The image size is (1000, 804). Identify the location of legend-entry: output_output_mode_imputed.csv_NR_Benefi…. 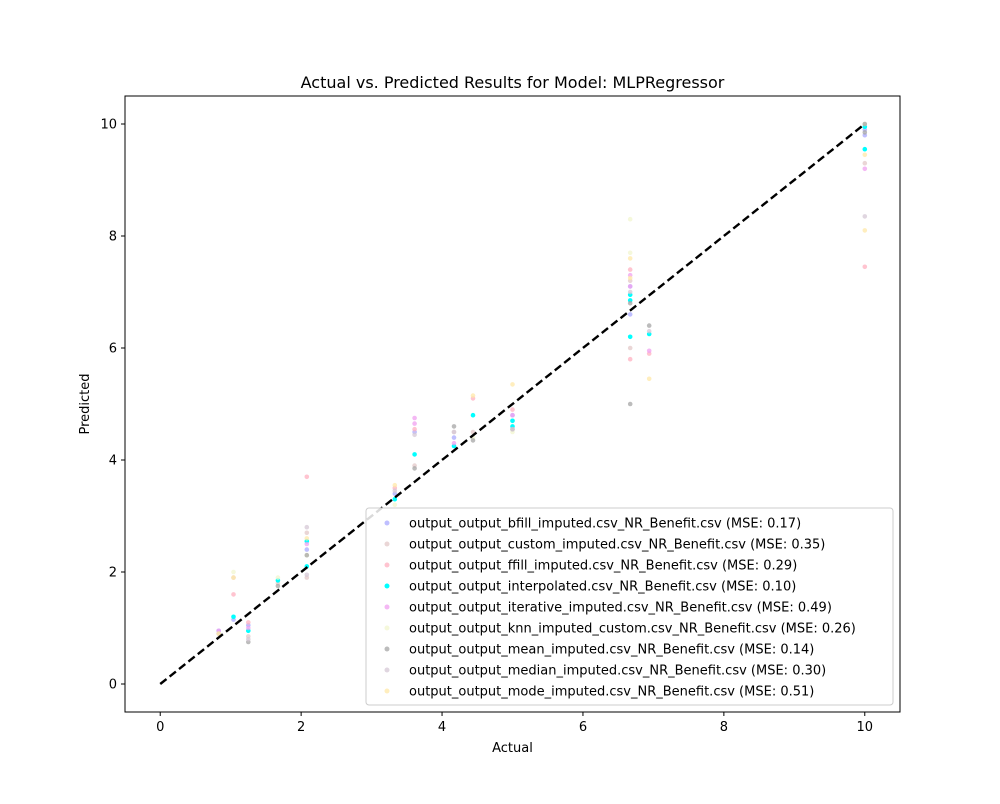
(599, 692).